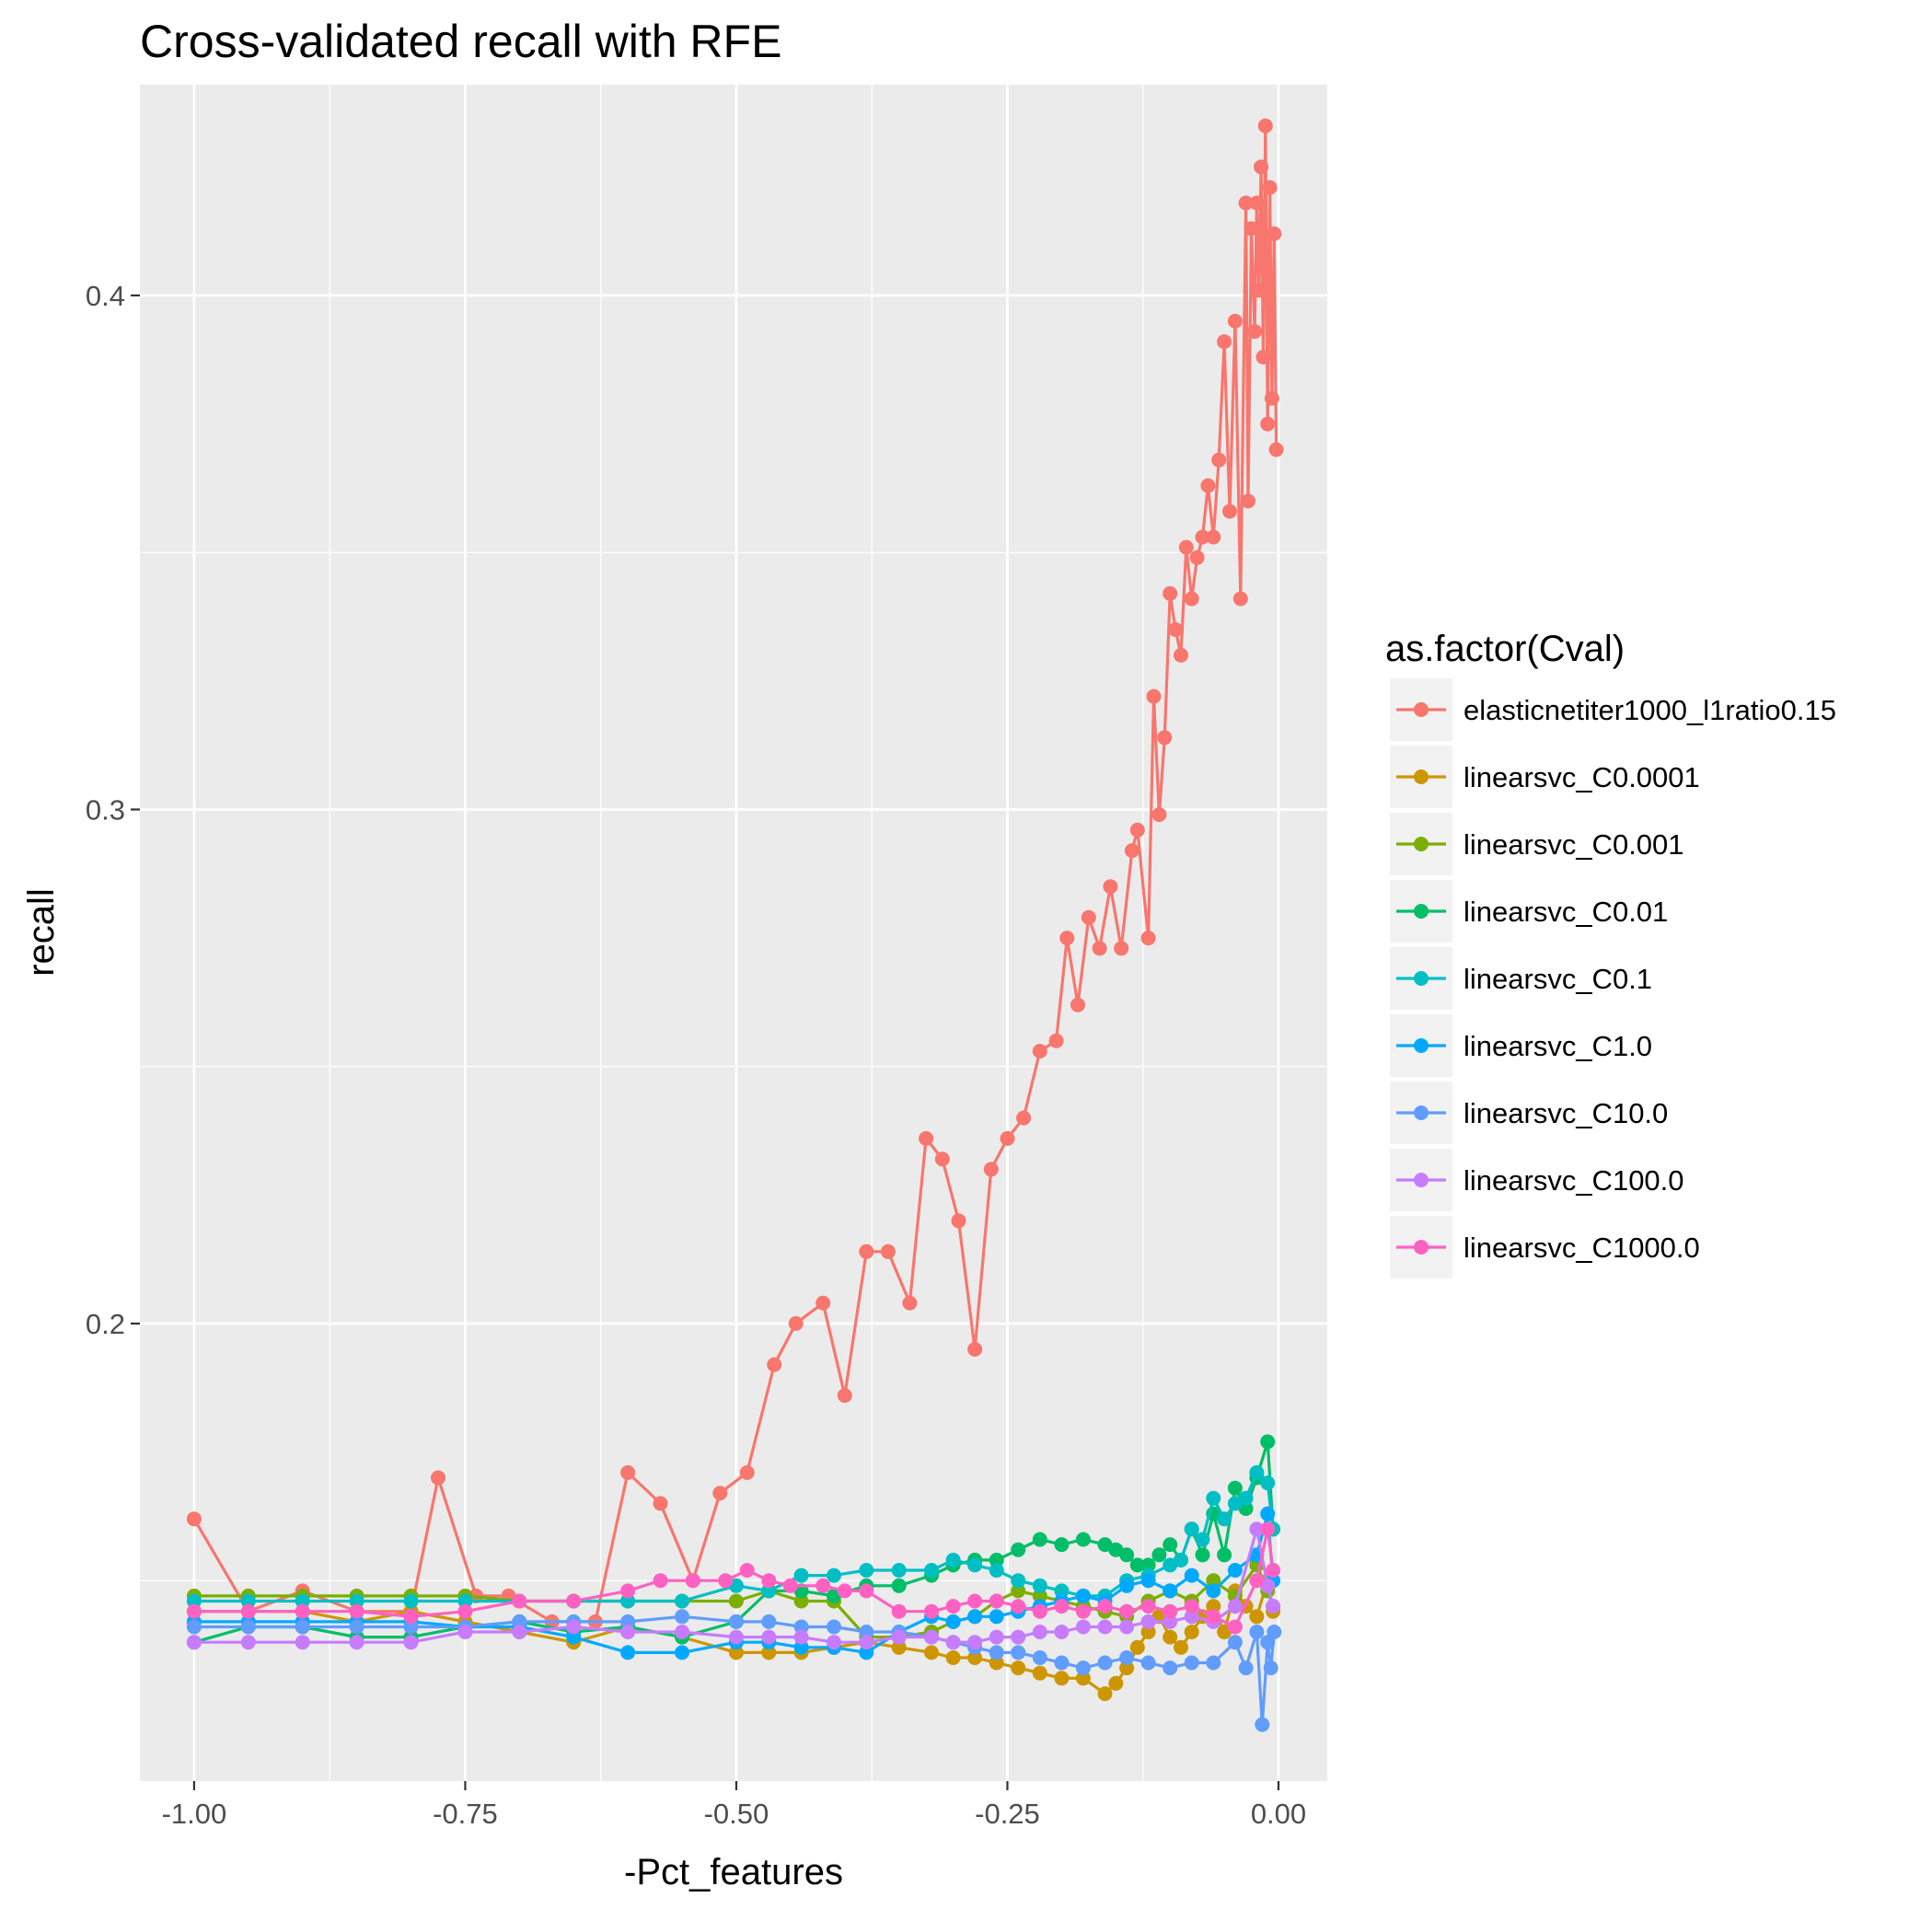  Describe the element at coordinates (461, 42) in the screenshot. I see `chart-title: Cross-validated recall with RFE` at that location.